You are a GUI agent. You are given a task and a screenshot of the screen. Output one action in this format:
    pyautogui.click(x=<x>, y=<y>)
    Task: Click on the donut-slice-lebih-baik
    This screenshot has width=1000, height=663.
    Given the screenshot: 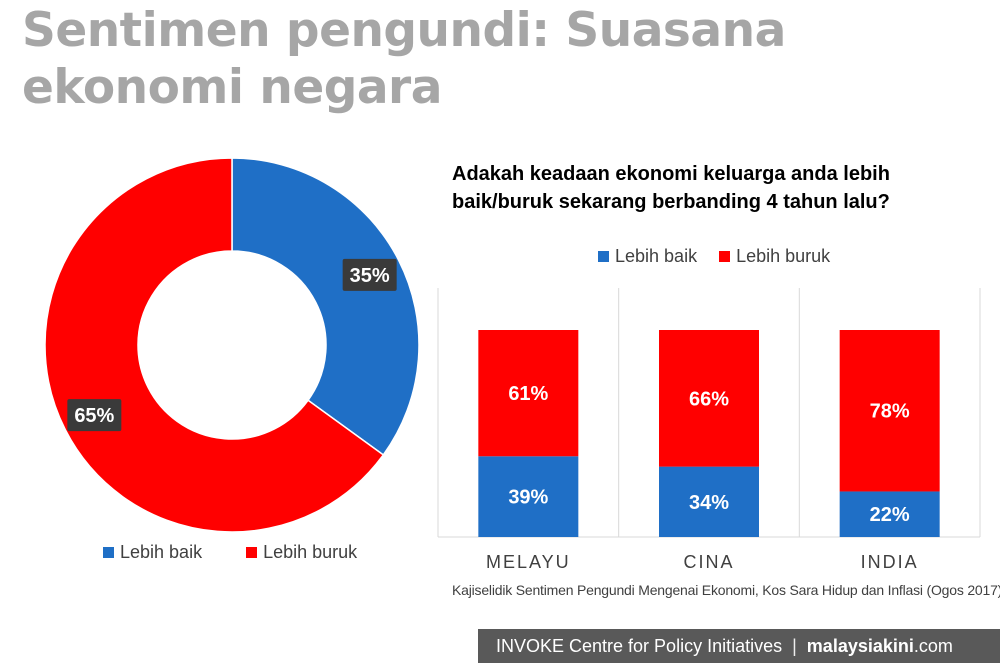 What is the action you would take?
    pyautogui.click(x=325, y=306)
    